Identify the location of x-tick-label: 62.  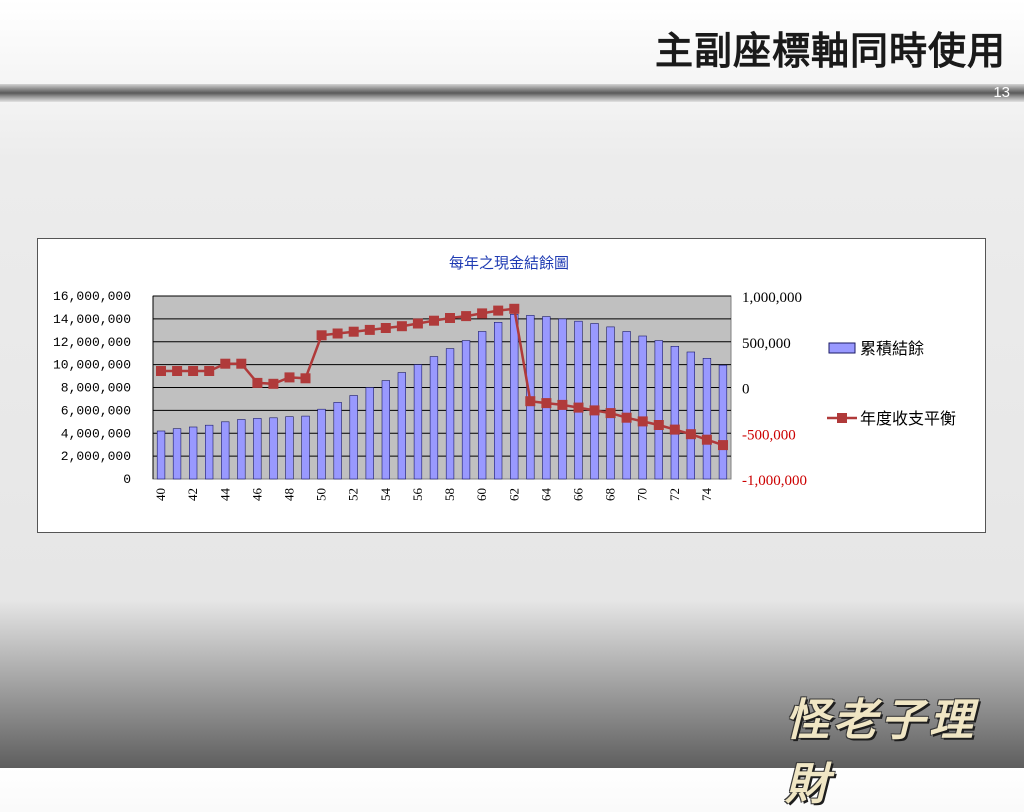
(513, 494).